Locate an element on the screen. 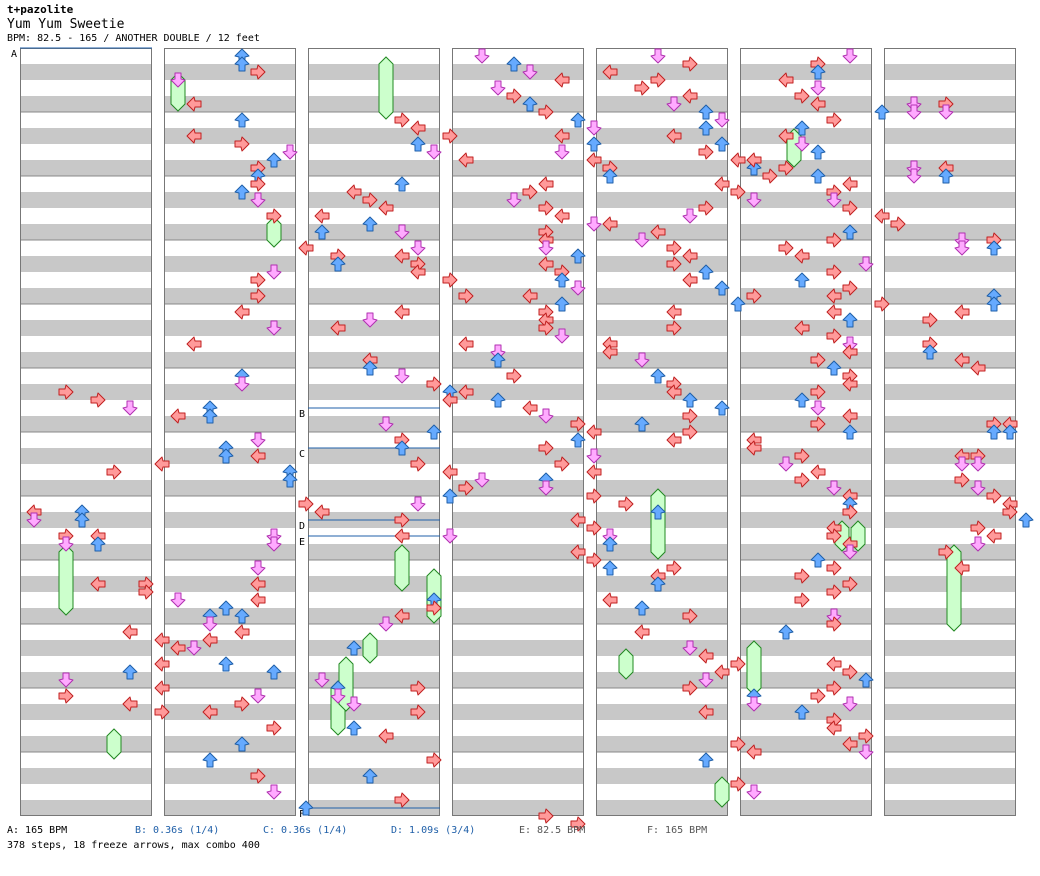 This screenshot has width=1040, height=876. artist-name: t+pazolite is located at coordinates (40, 9).